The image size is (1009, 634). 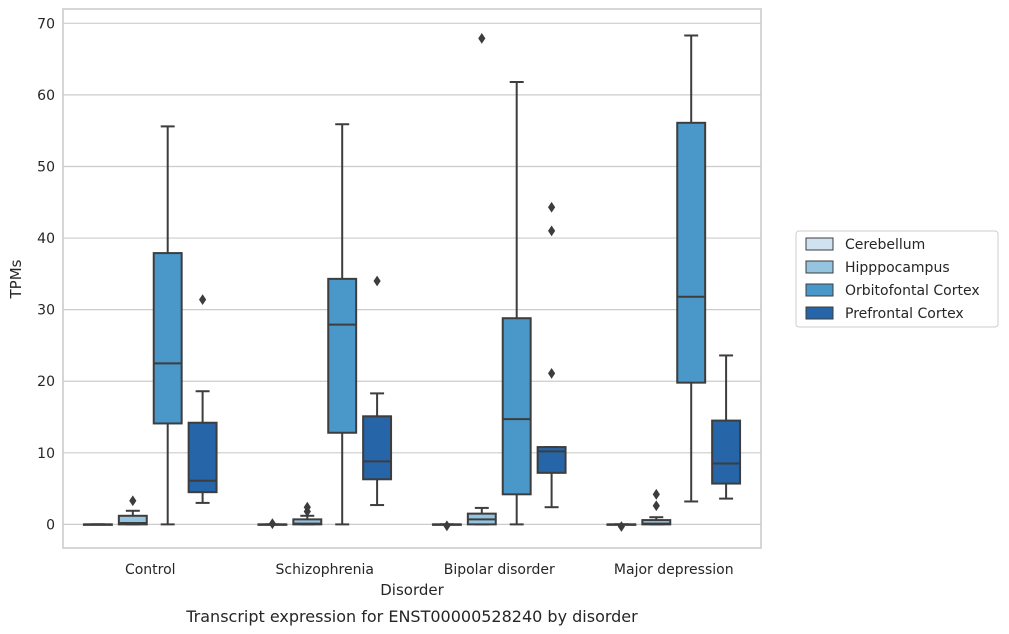 What do you see at coordinates (46, 274) in the screenshot?
I see `y-axis: 0 10 20 30 40 50 60 70` at bounding box center [46, 274].